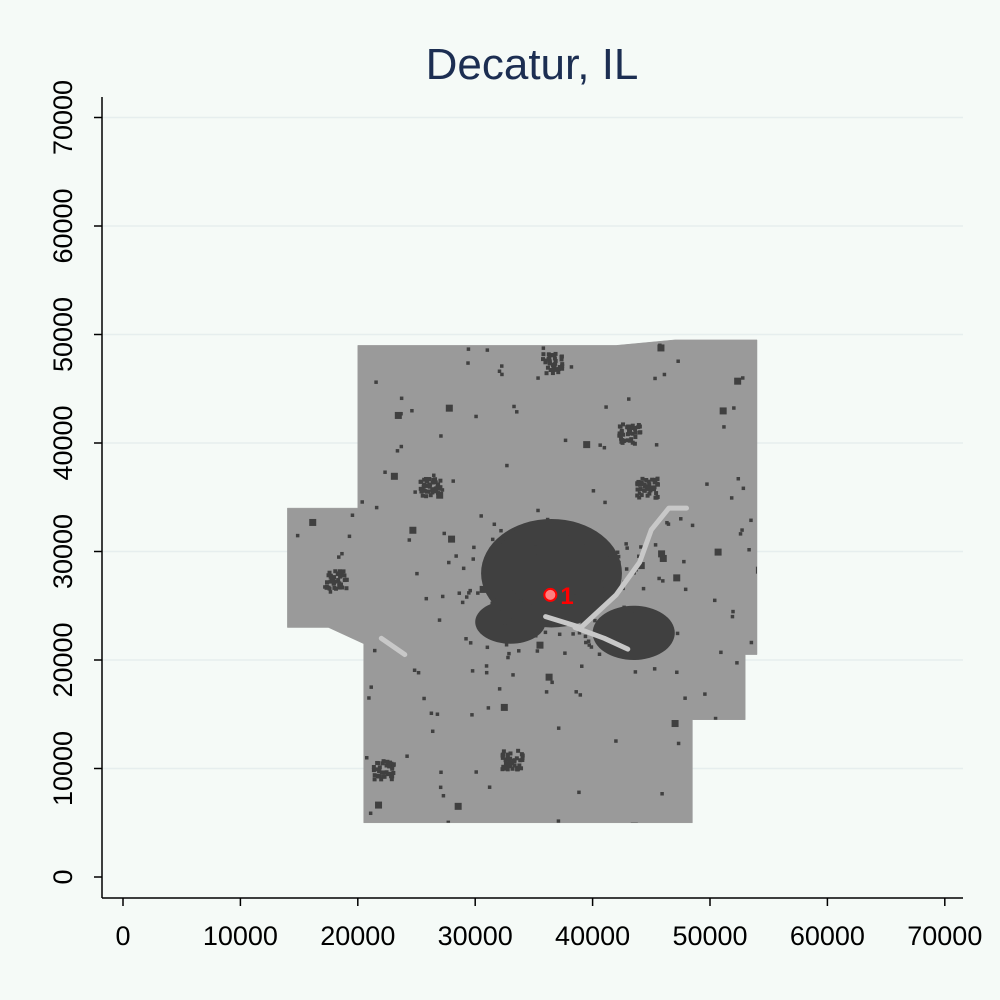  I want to click on marker-label: 1, so click(566, 596).